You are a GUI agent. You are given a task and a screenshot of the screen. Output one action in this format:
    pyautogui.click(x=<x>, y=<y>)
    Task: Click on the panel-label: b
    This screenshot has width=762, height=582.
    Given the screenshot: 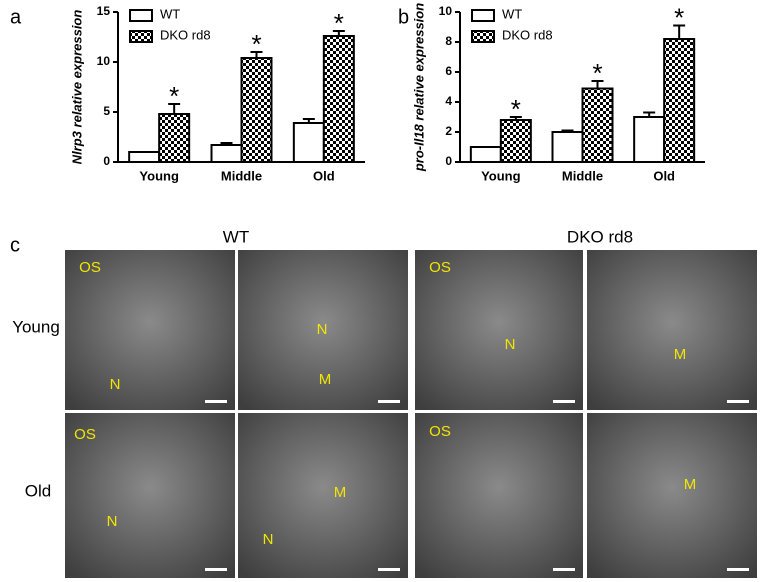 What is the action you would take?
    pyautogui.click(x=403, y=17)
    